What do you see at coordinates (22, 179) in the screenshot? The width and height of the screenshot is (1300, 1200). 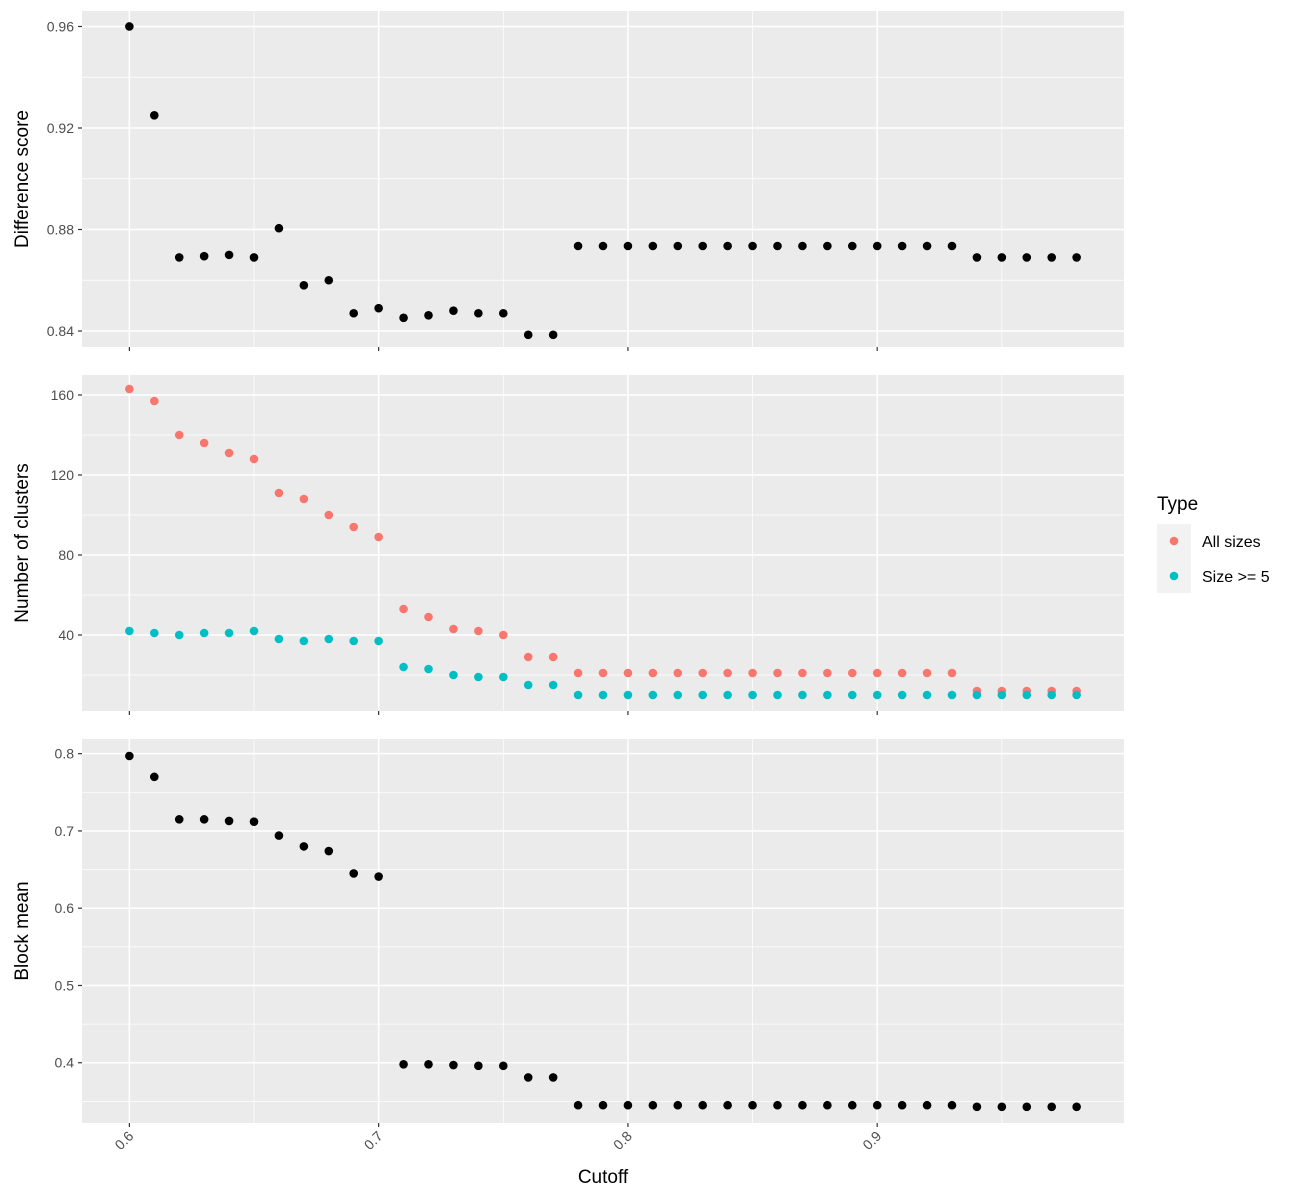 I see `y-axis-title: Difference score` at bounding box center [22, 179].